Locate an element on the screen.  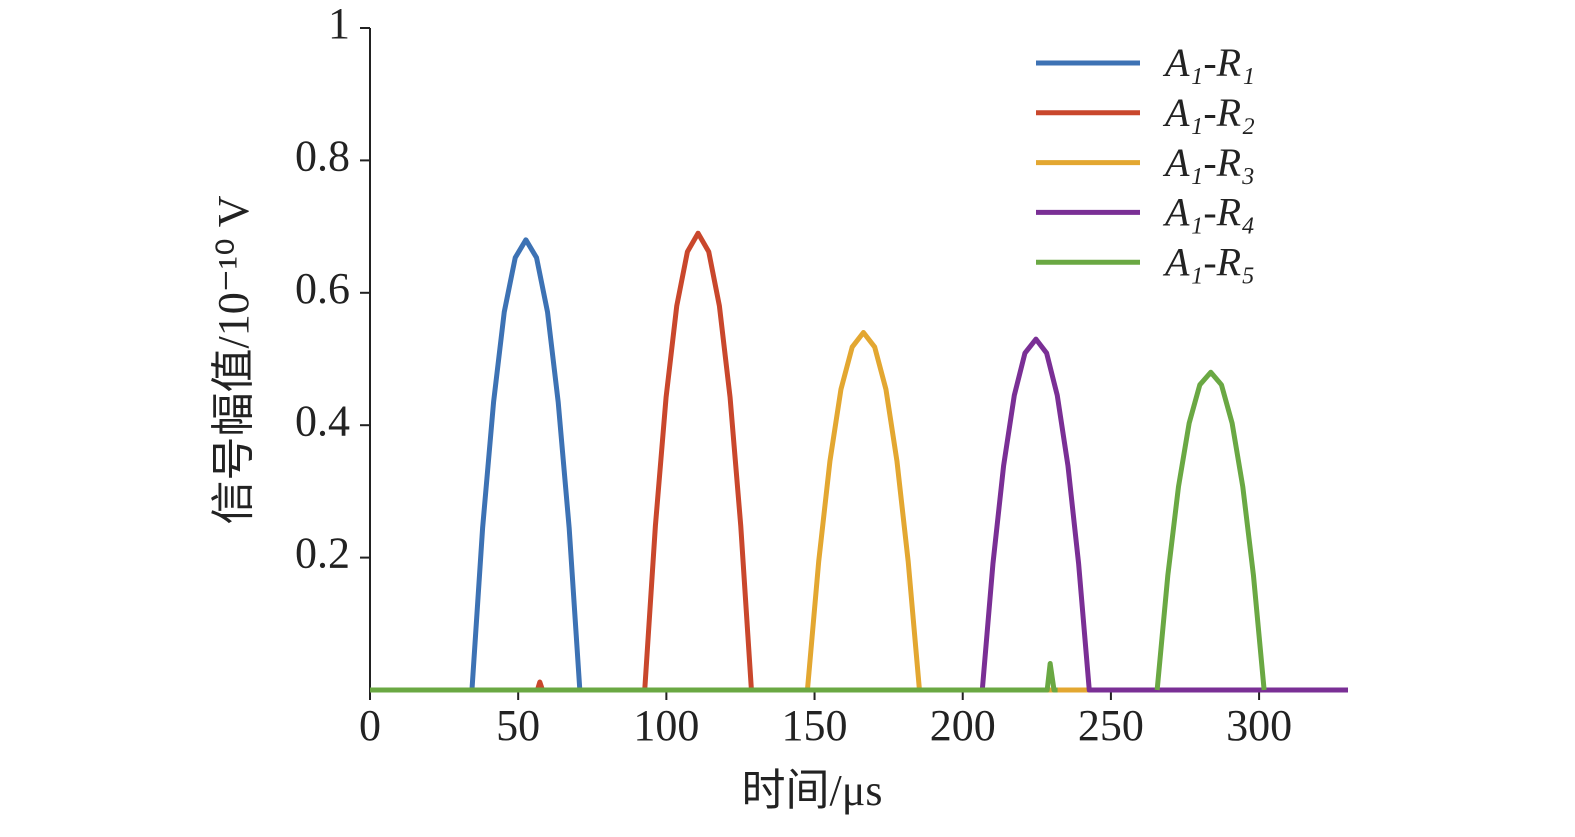
y-tick-label: 0.6 is located at coordinates (322, 288).